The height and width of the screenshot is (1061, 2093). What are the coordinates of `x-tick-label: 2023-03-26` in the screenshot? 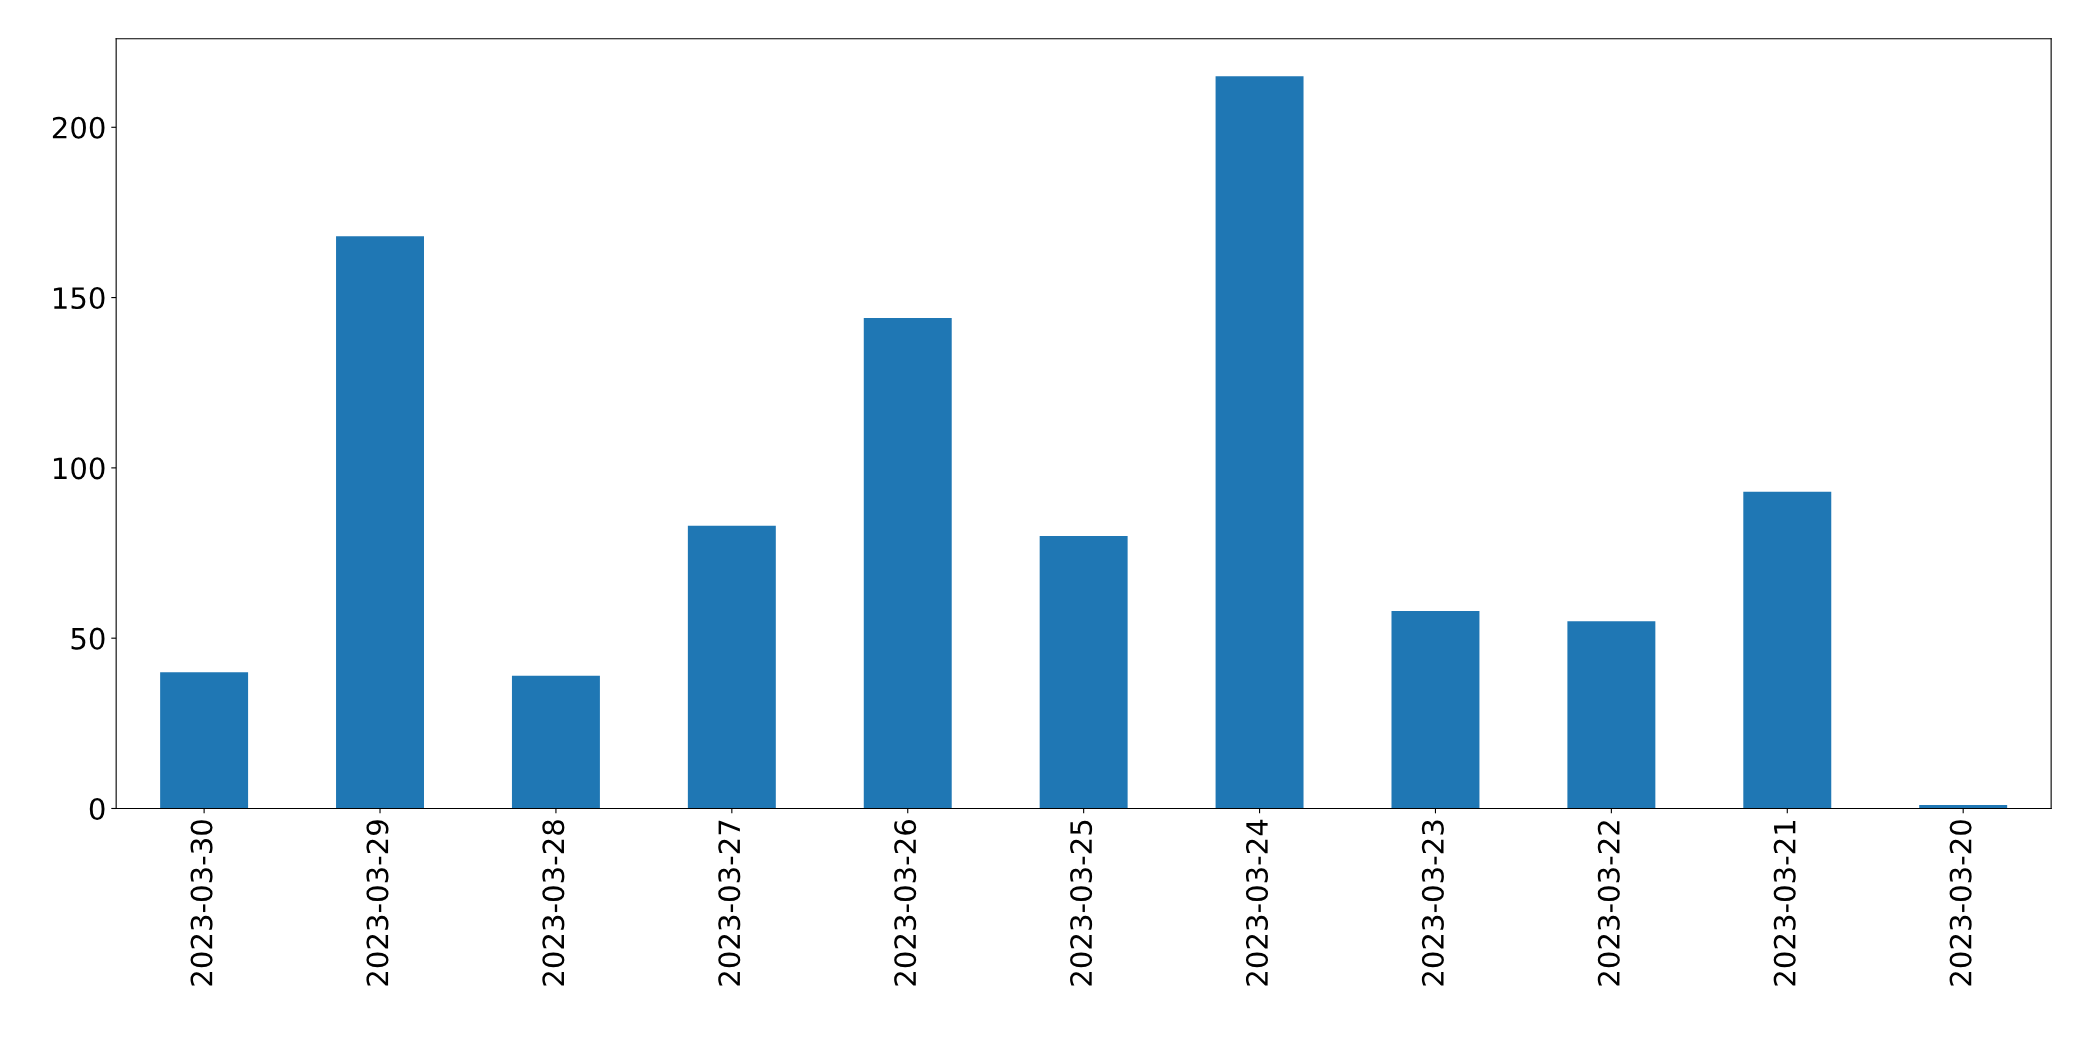 It's located at (905, 903).